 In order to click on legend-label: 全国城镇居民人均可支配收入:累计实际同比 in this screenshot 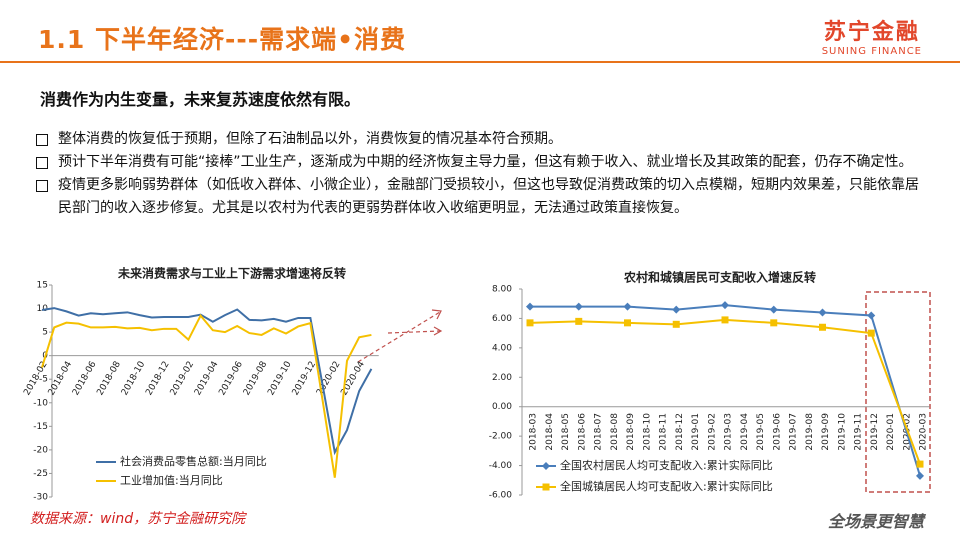, I will do `click(666, 486)`.